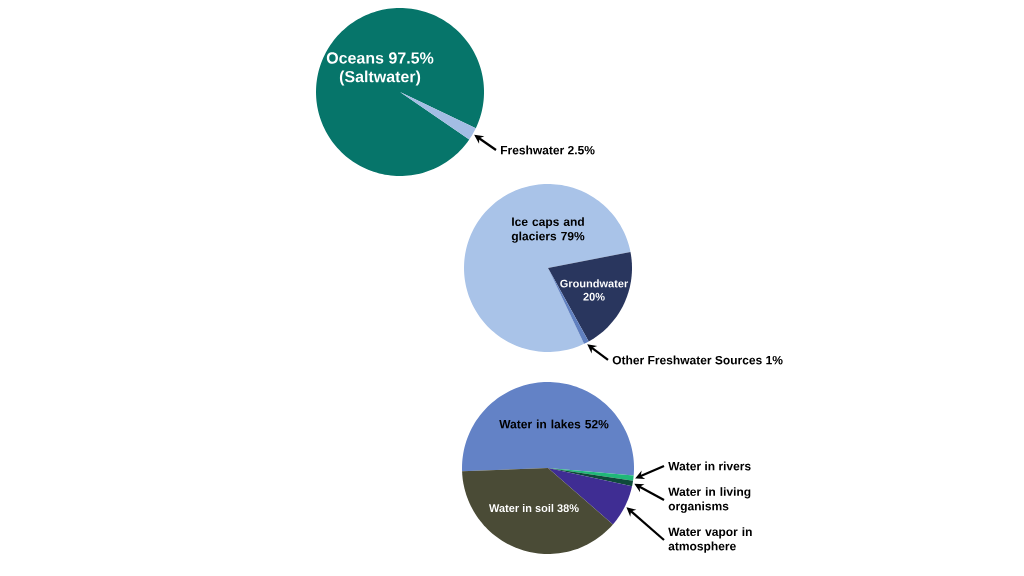  Describe the element at coordinates (573, 236) in the screenshot. I see `data-label: 79%` at that location.